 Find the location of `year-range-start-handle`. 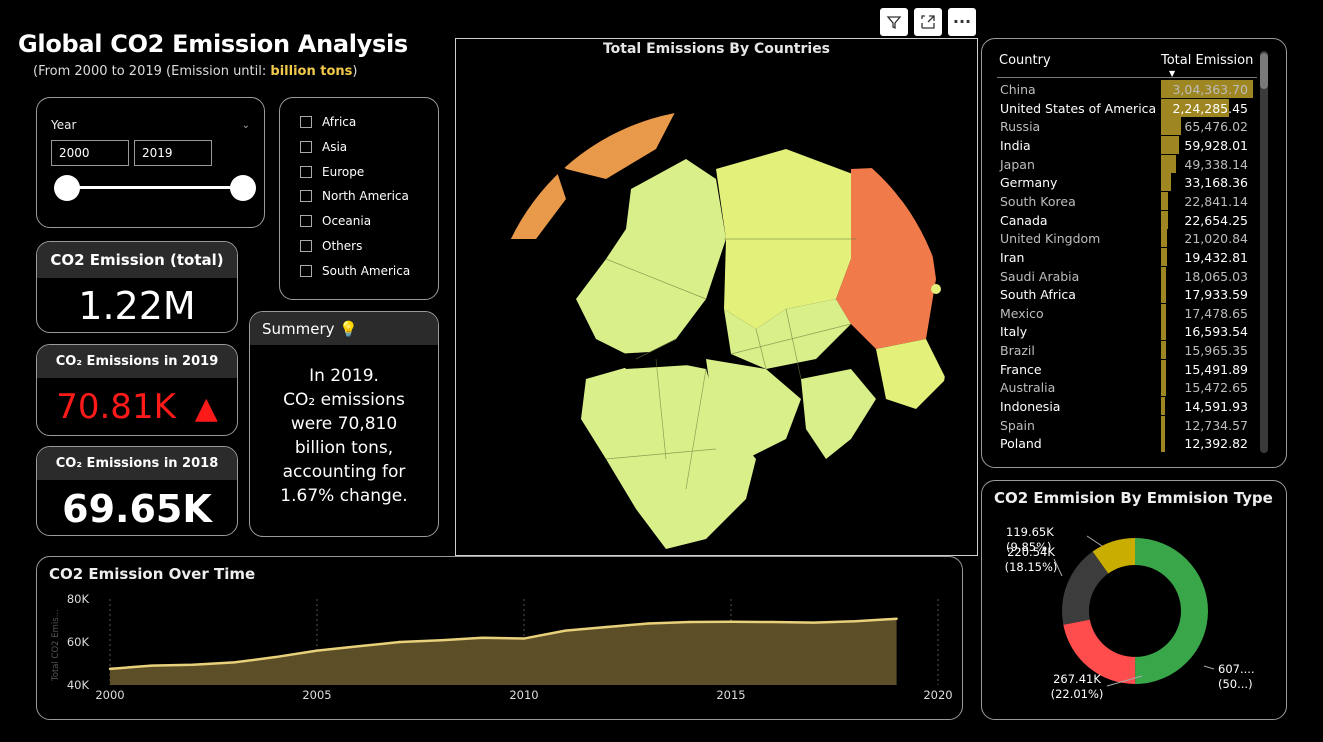

year-range-start-handle is located at coordinates (67, 188).